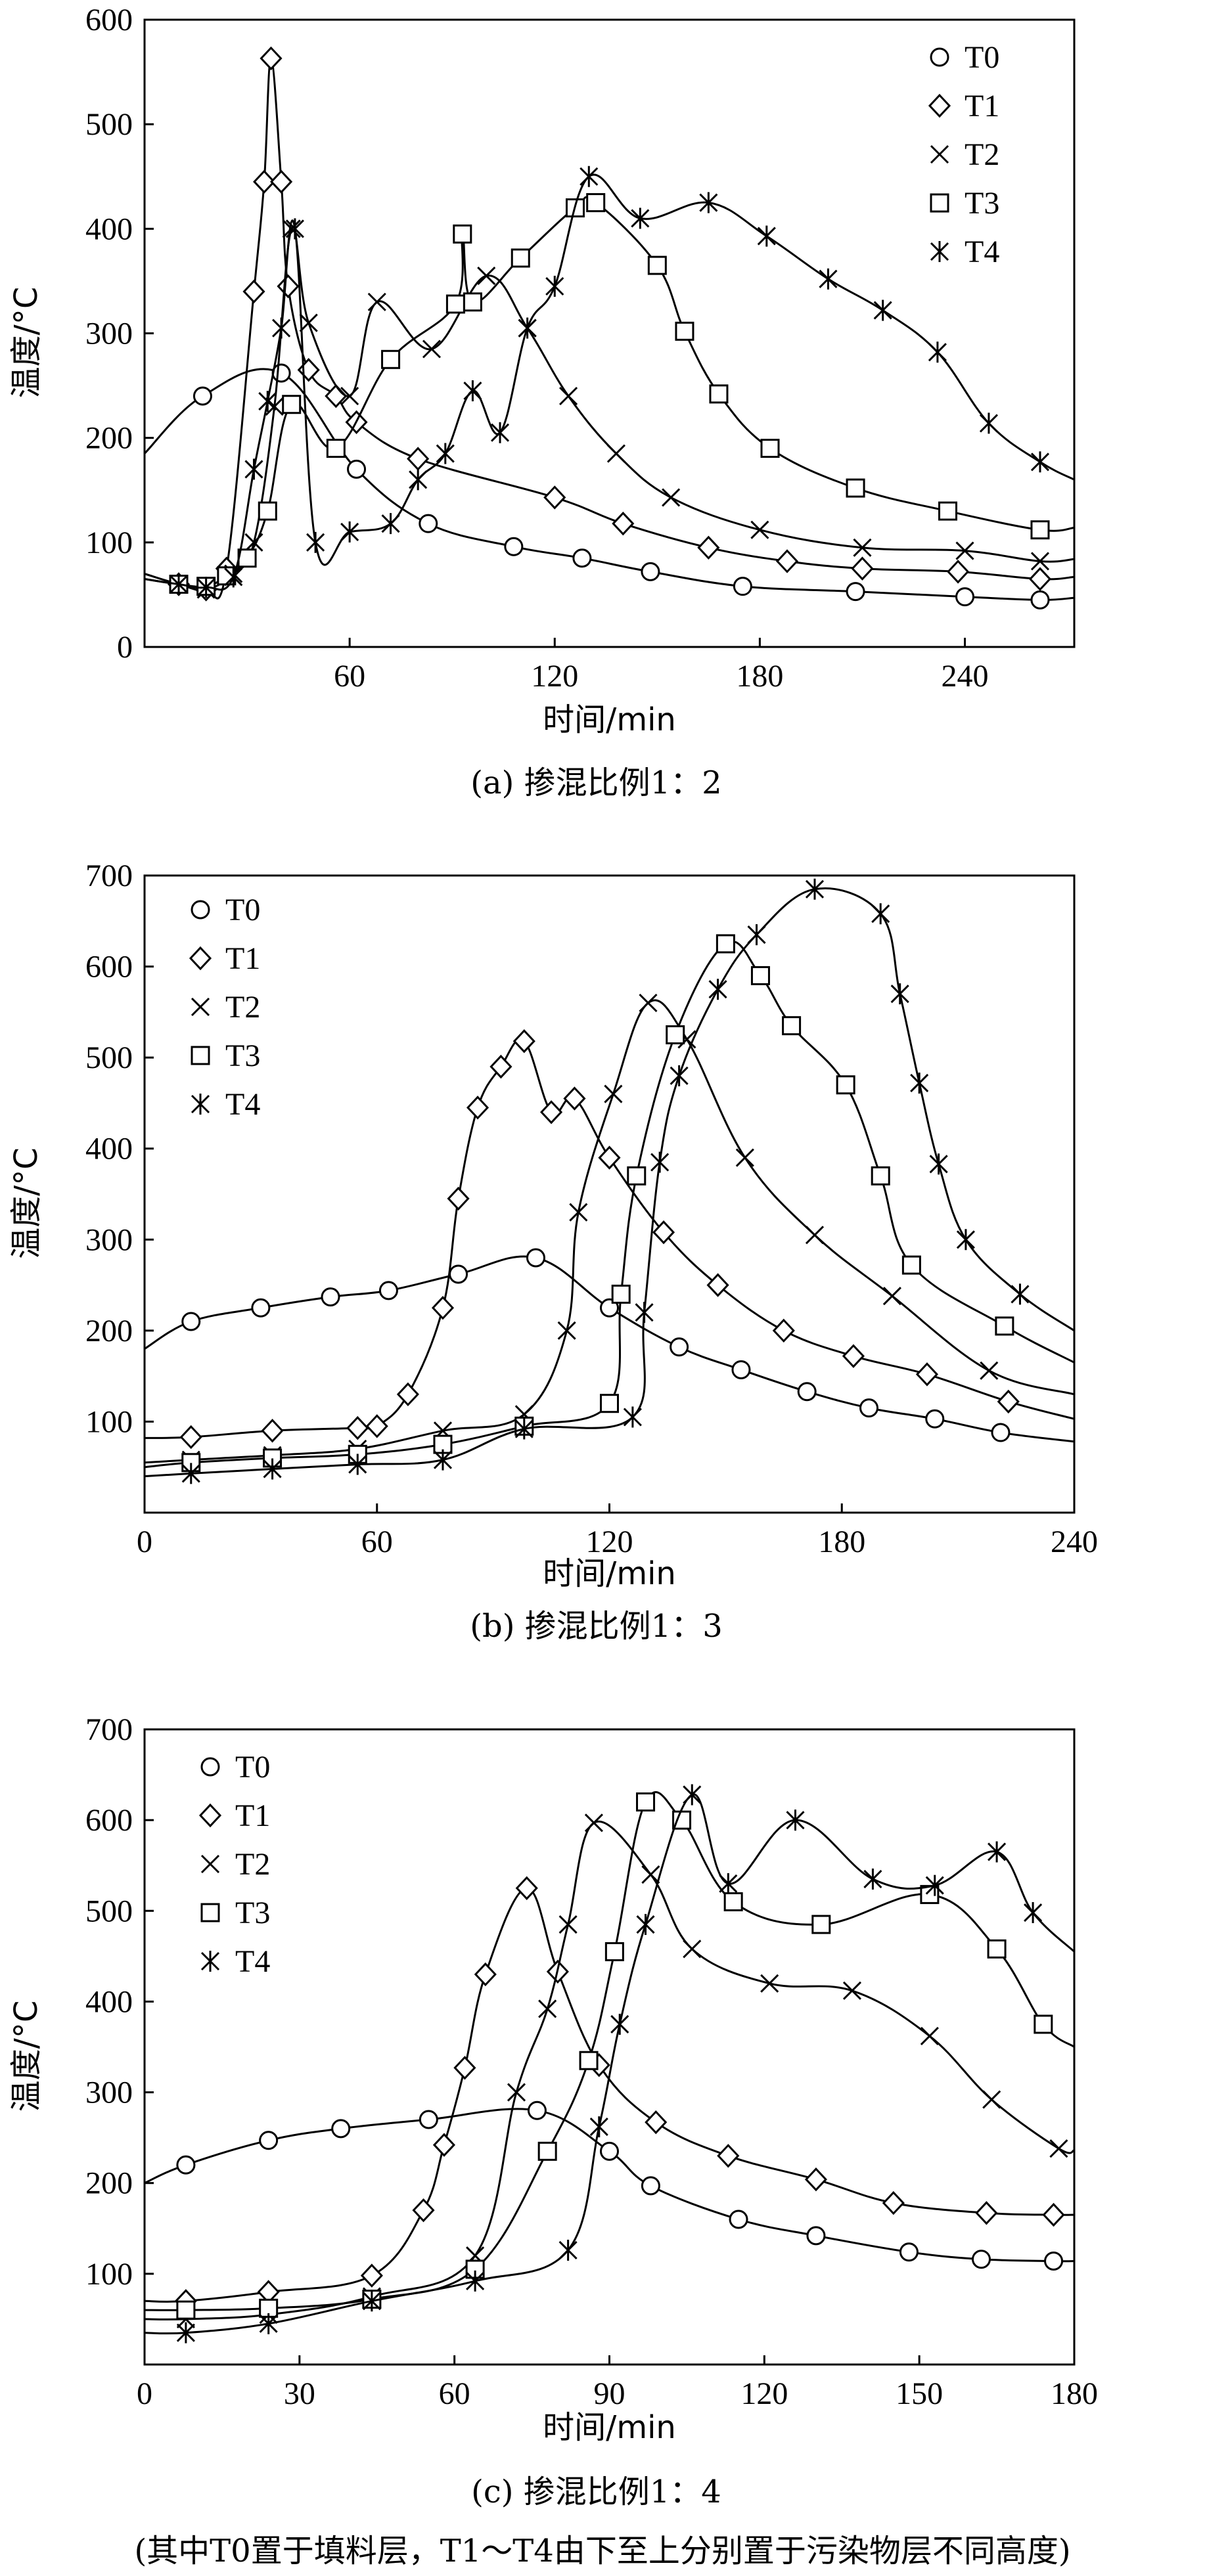 The image size is (1205, 2576). Describe the element at coordinates (982, 251) in the screenshot. I see `legend-label-t4: T4` at that location.